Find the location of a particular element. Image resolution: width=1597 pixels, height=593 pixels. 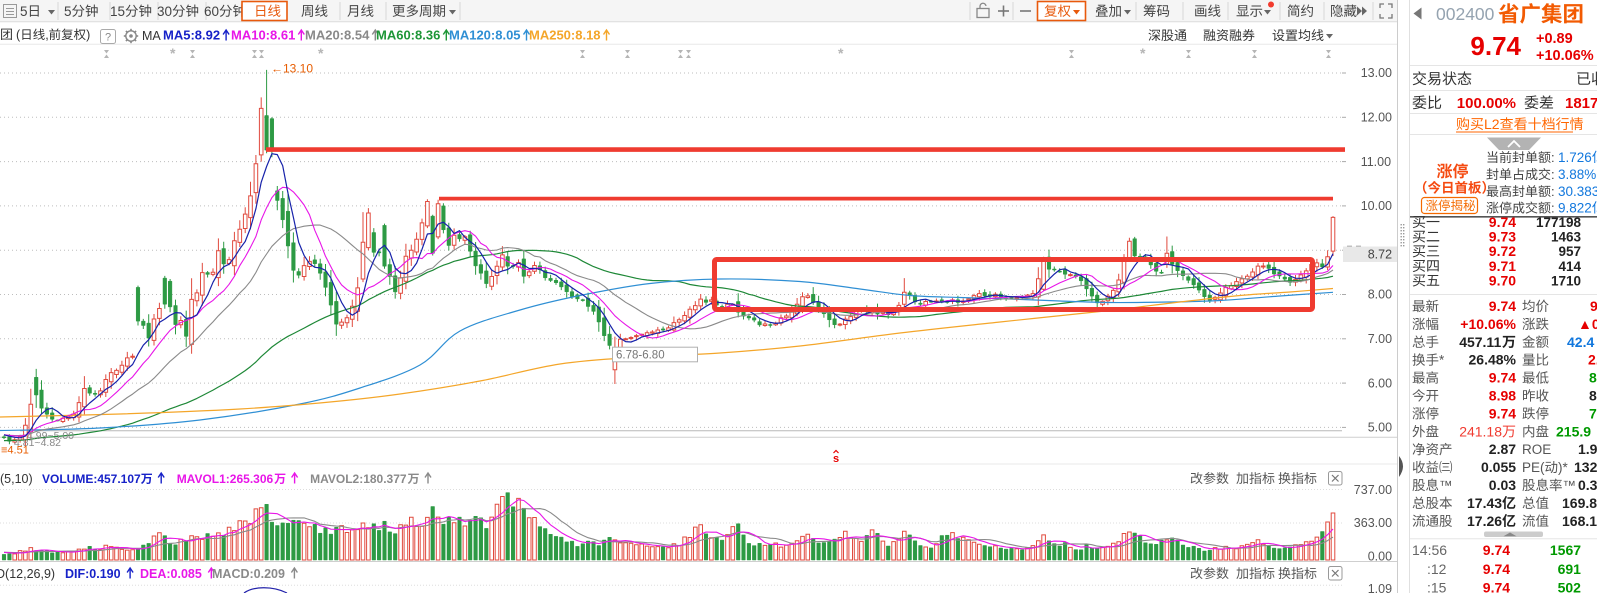

svg-text: 12.00 is located at coordinates (1376, 118).